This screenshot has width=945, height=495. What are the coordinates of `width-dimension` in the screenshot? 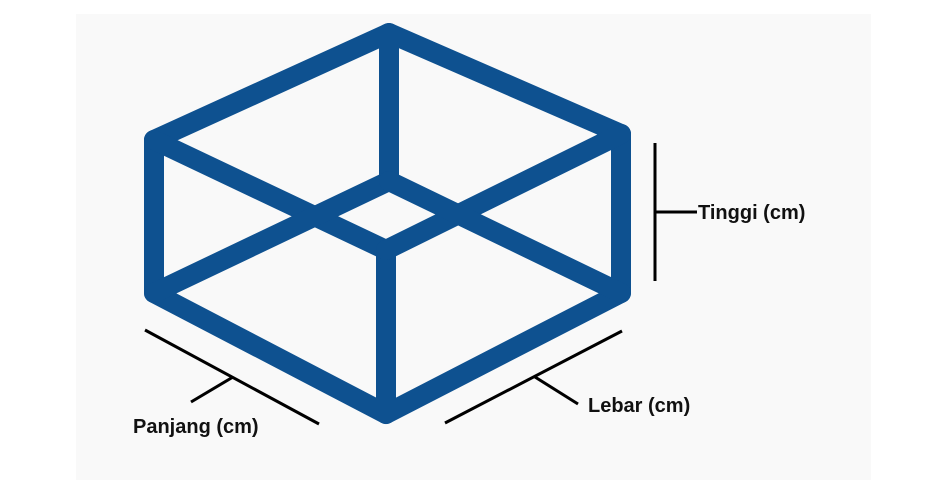 It's located at (533, 377).